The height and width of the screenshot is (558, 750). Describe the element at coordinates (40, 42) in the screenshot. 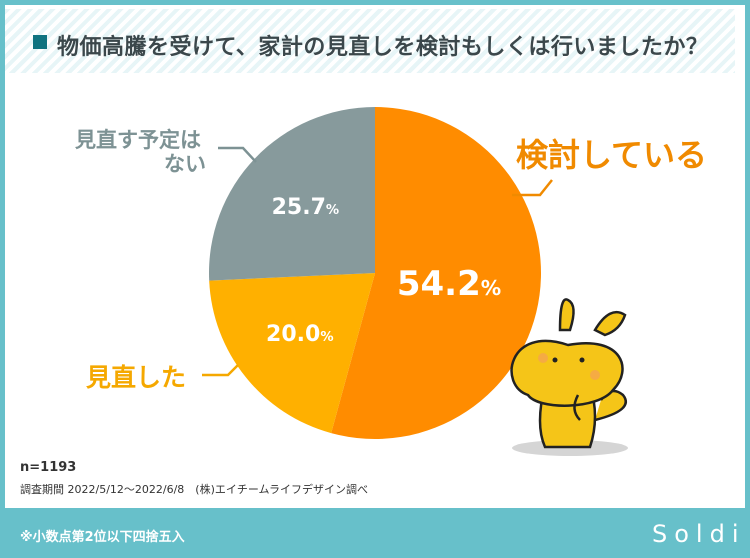

I see `title-square-icon` at that location.